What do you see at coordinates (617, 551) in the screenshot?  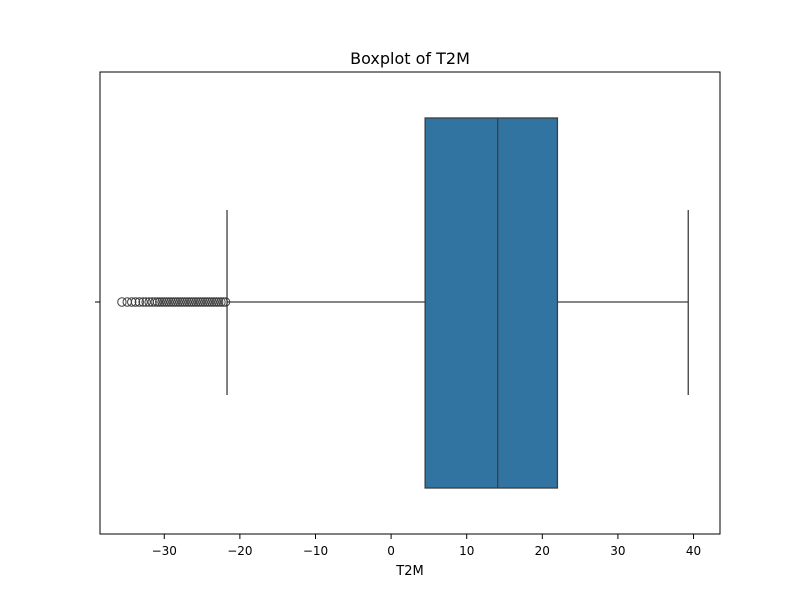 I see `x-tick-label: 30` at bounding box center [617, 551].